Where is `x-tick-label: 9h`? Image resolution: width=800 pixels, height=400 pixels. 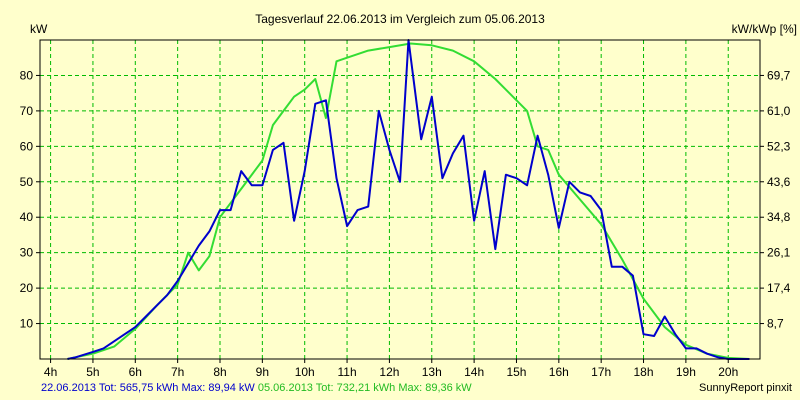 x-tick-label: 9h is located at coordinates (262, 372).